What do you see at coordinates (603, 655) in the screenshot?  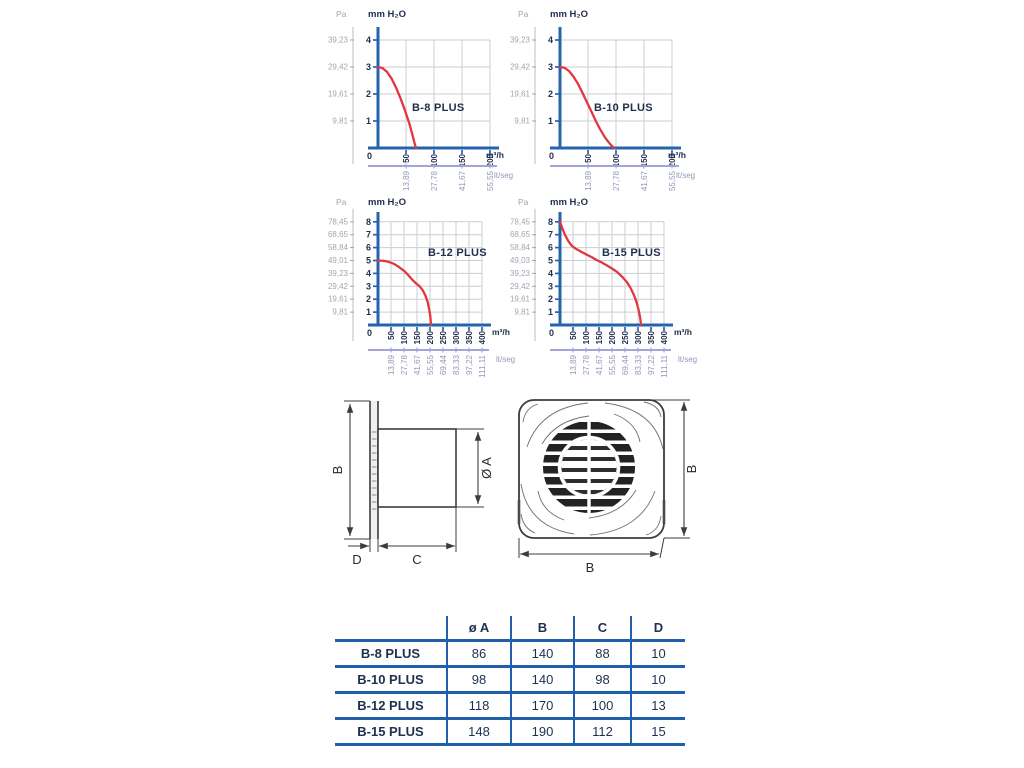 I see `table-cell: 88` at bounding box center [603, 655].